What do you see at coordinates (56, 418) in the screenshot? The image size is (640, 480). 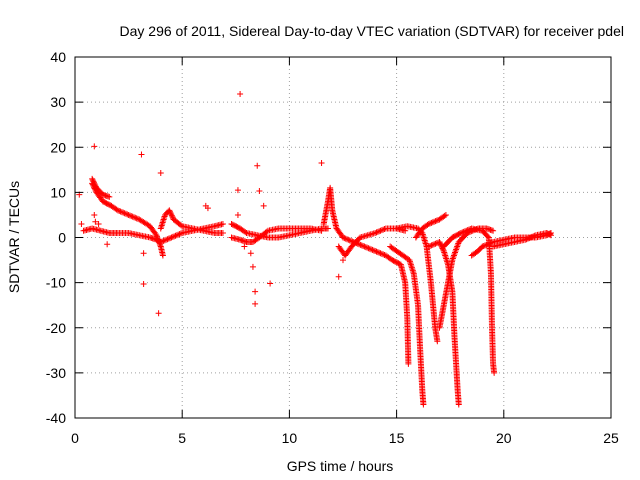 I see `y-tick-label: -40` at bounding box center [56, 418].